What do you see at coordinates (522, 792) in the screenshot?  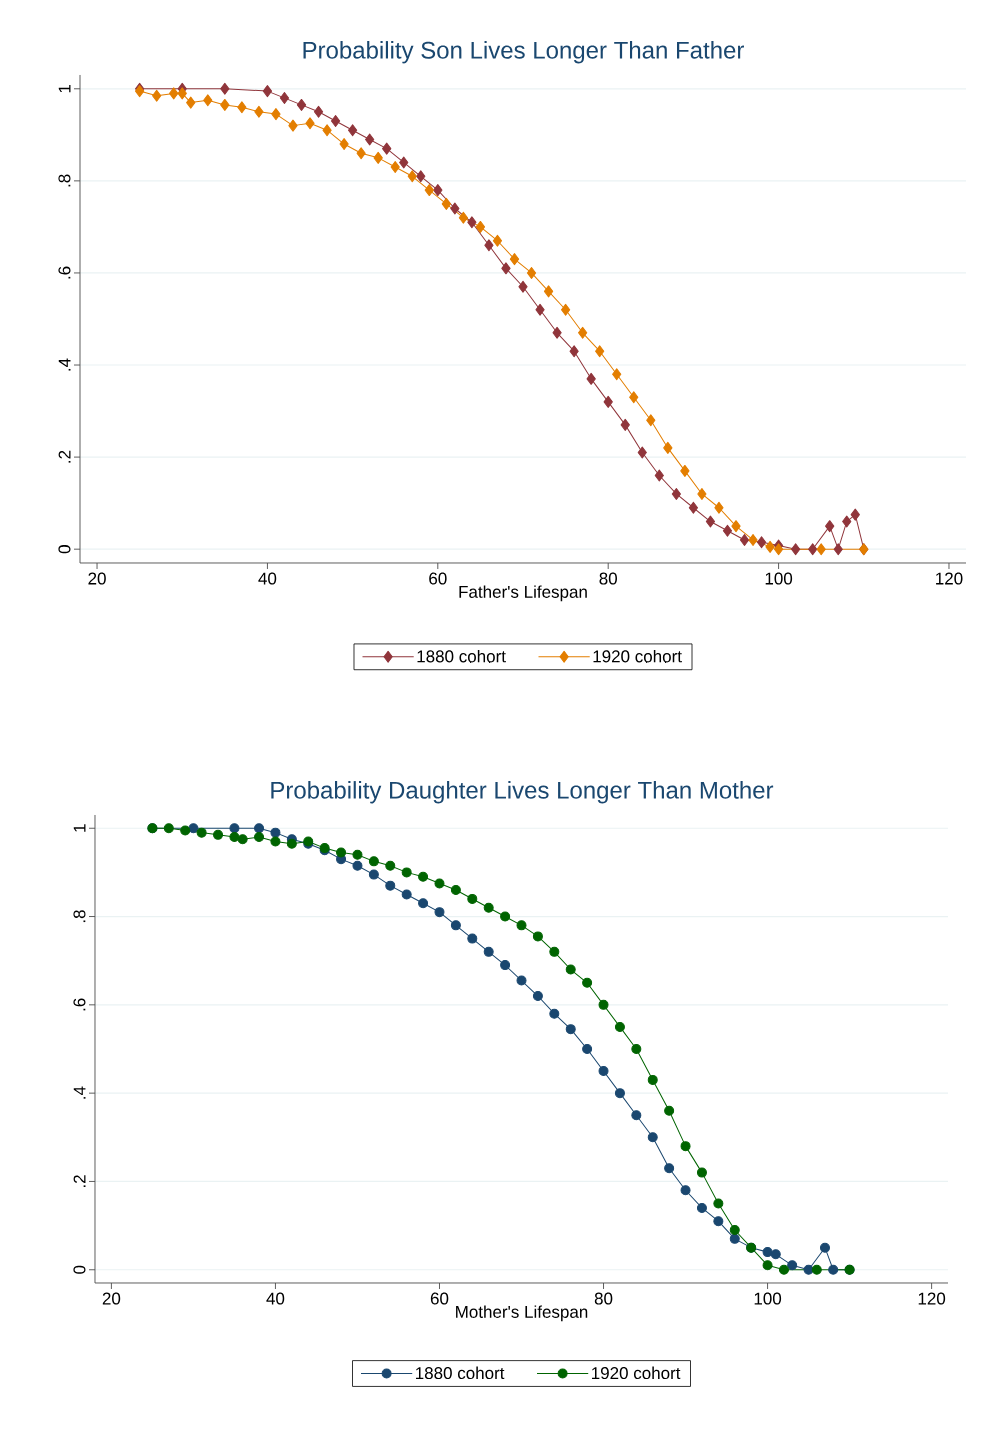 I see `chart-title: Probability Daughter Lives Longer Than Mother` at bounding box center [522, 792].